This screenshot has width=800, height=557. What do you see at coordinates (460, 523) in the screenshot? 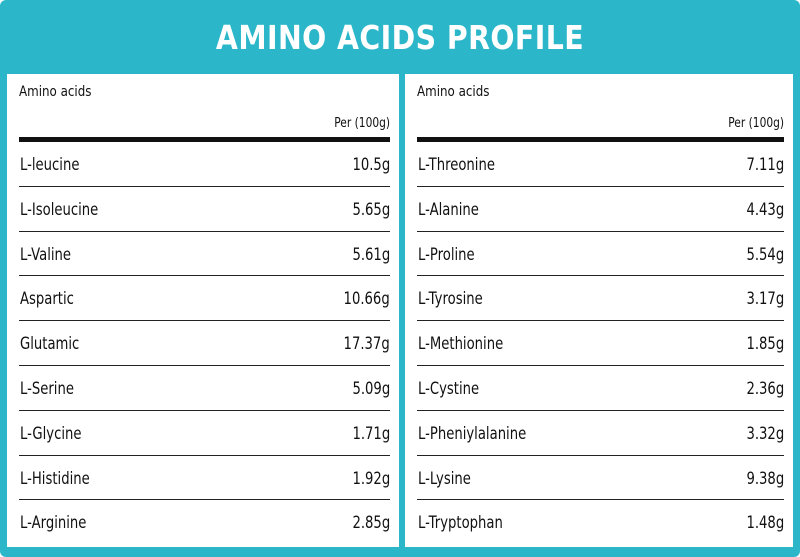
I see `amino-acid-name: L-Tryptophan` at bounding box center [460, 523].